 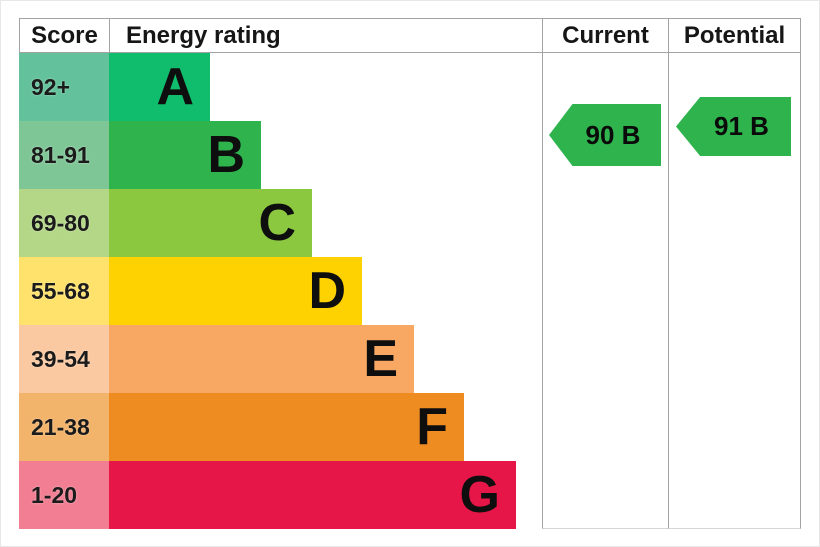 What do you see at coordinates (64, 427) in the screenshot?
I see `score-range: 21-38` at bounding box center [64, 427].